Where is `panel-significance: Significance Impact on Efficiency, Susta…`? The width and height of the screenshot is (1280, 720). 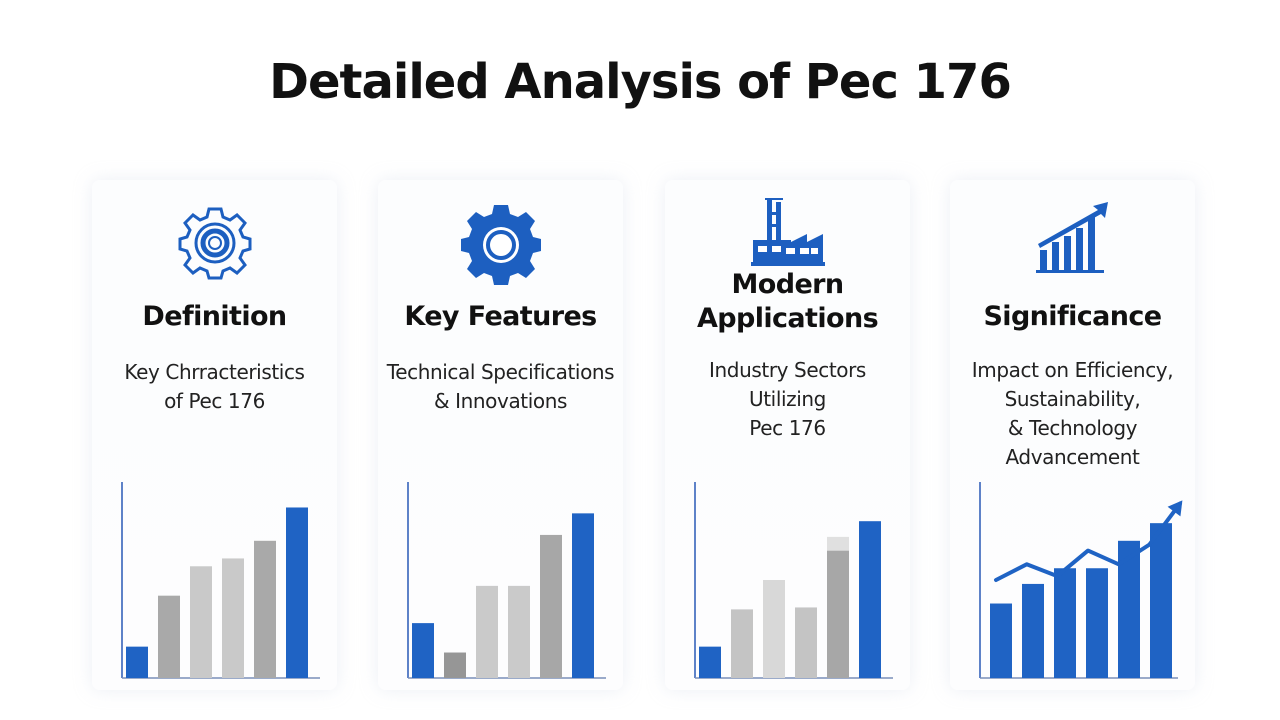 panel-significance: Significance Impact on Efficiency, Susta… is located at coordinates (1072, 435).